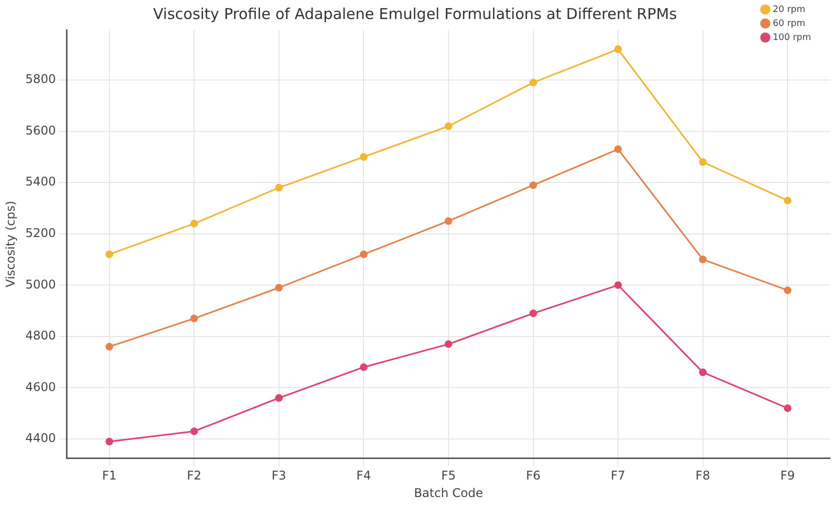 The image size is (838, 505). What do you see at coordinates (40, 233) in the screenshot?
I see `y-tick-label: 5200` at bounding box center [40, 233].